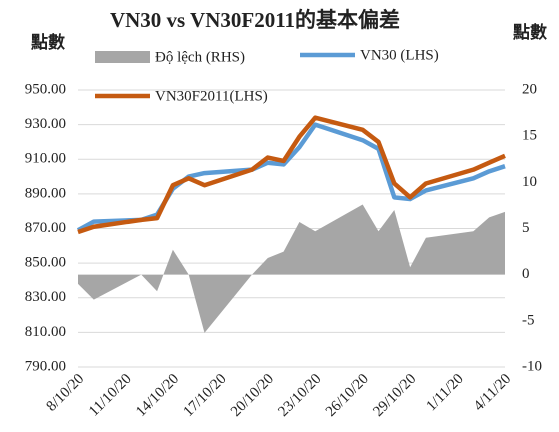 The image size is (559, 432). I want to click on y2-axis-label: 點數, so click(529, 32).